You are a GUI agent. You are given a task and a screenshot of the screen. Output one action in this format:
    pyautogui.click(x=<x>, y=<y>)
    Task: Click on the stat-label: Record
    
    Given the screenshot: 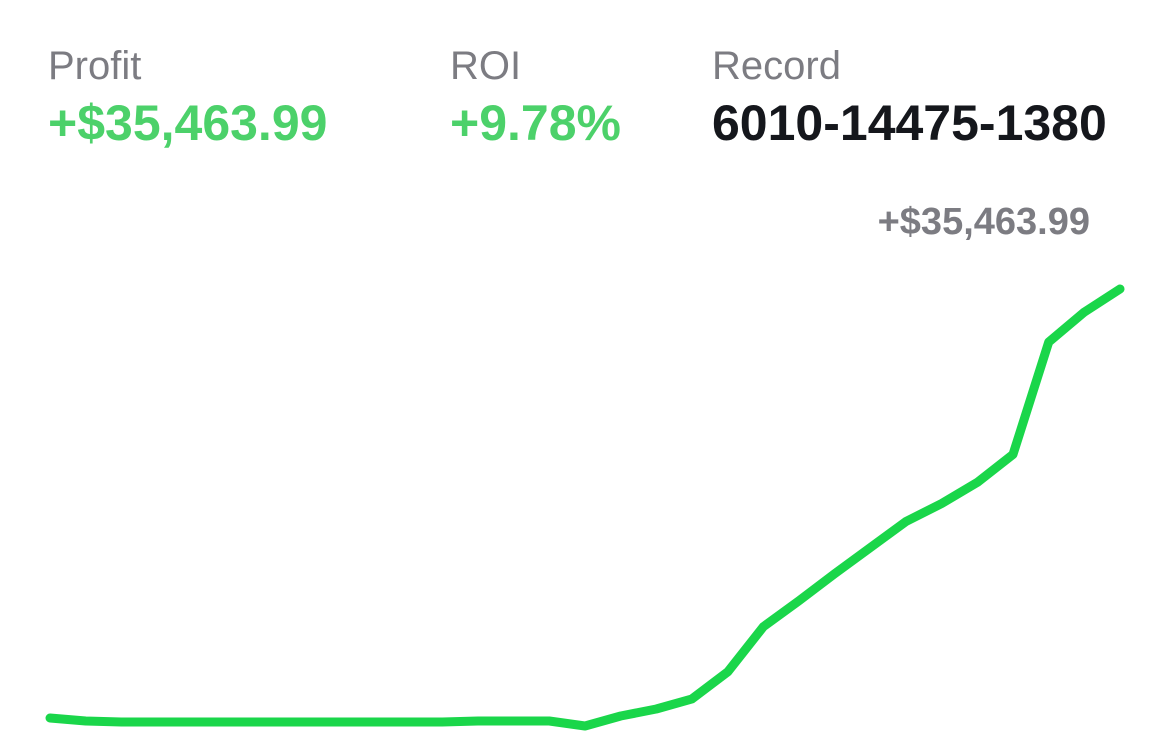 What is the action you would take?
    pyautogui.click(x=776, y=66)
    